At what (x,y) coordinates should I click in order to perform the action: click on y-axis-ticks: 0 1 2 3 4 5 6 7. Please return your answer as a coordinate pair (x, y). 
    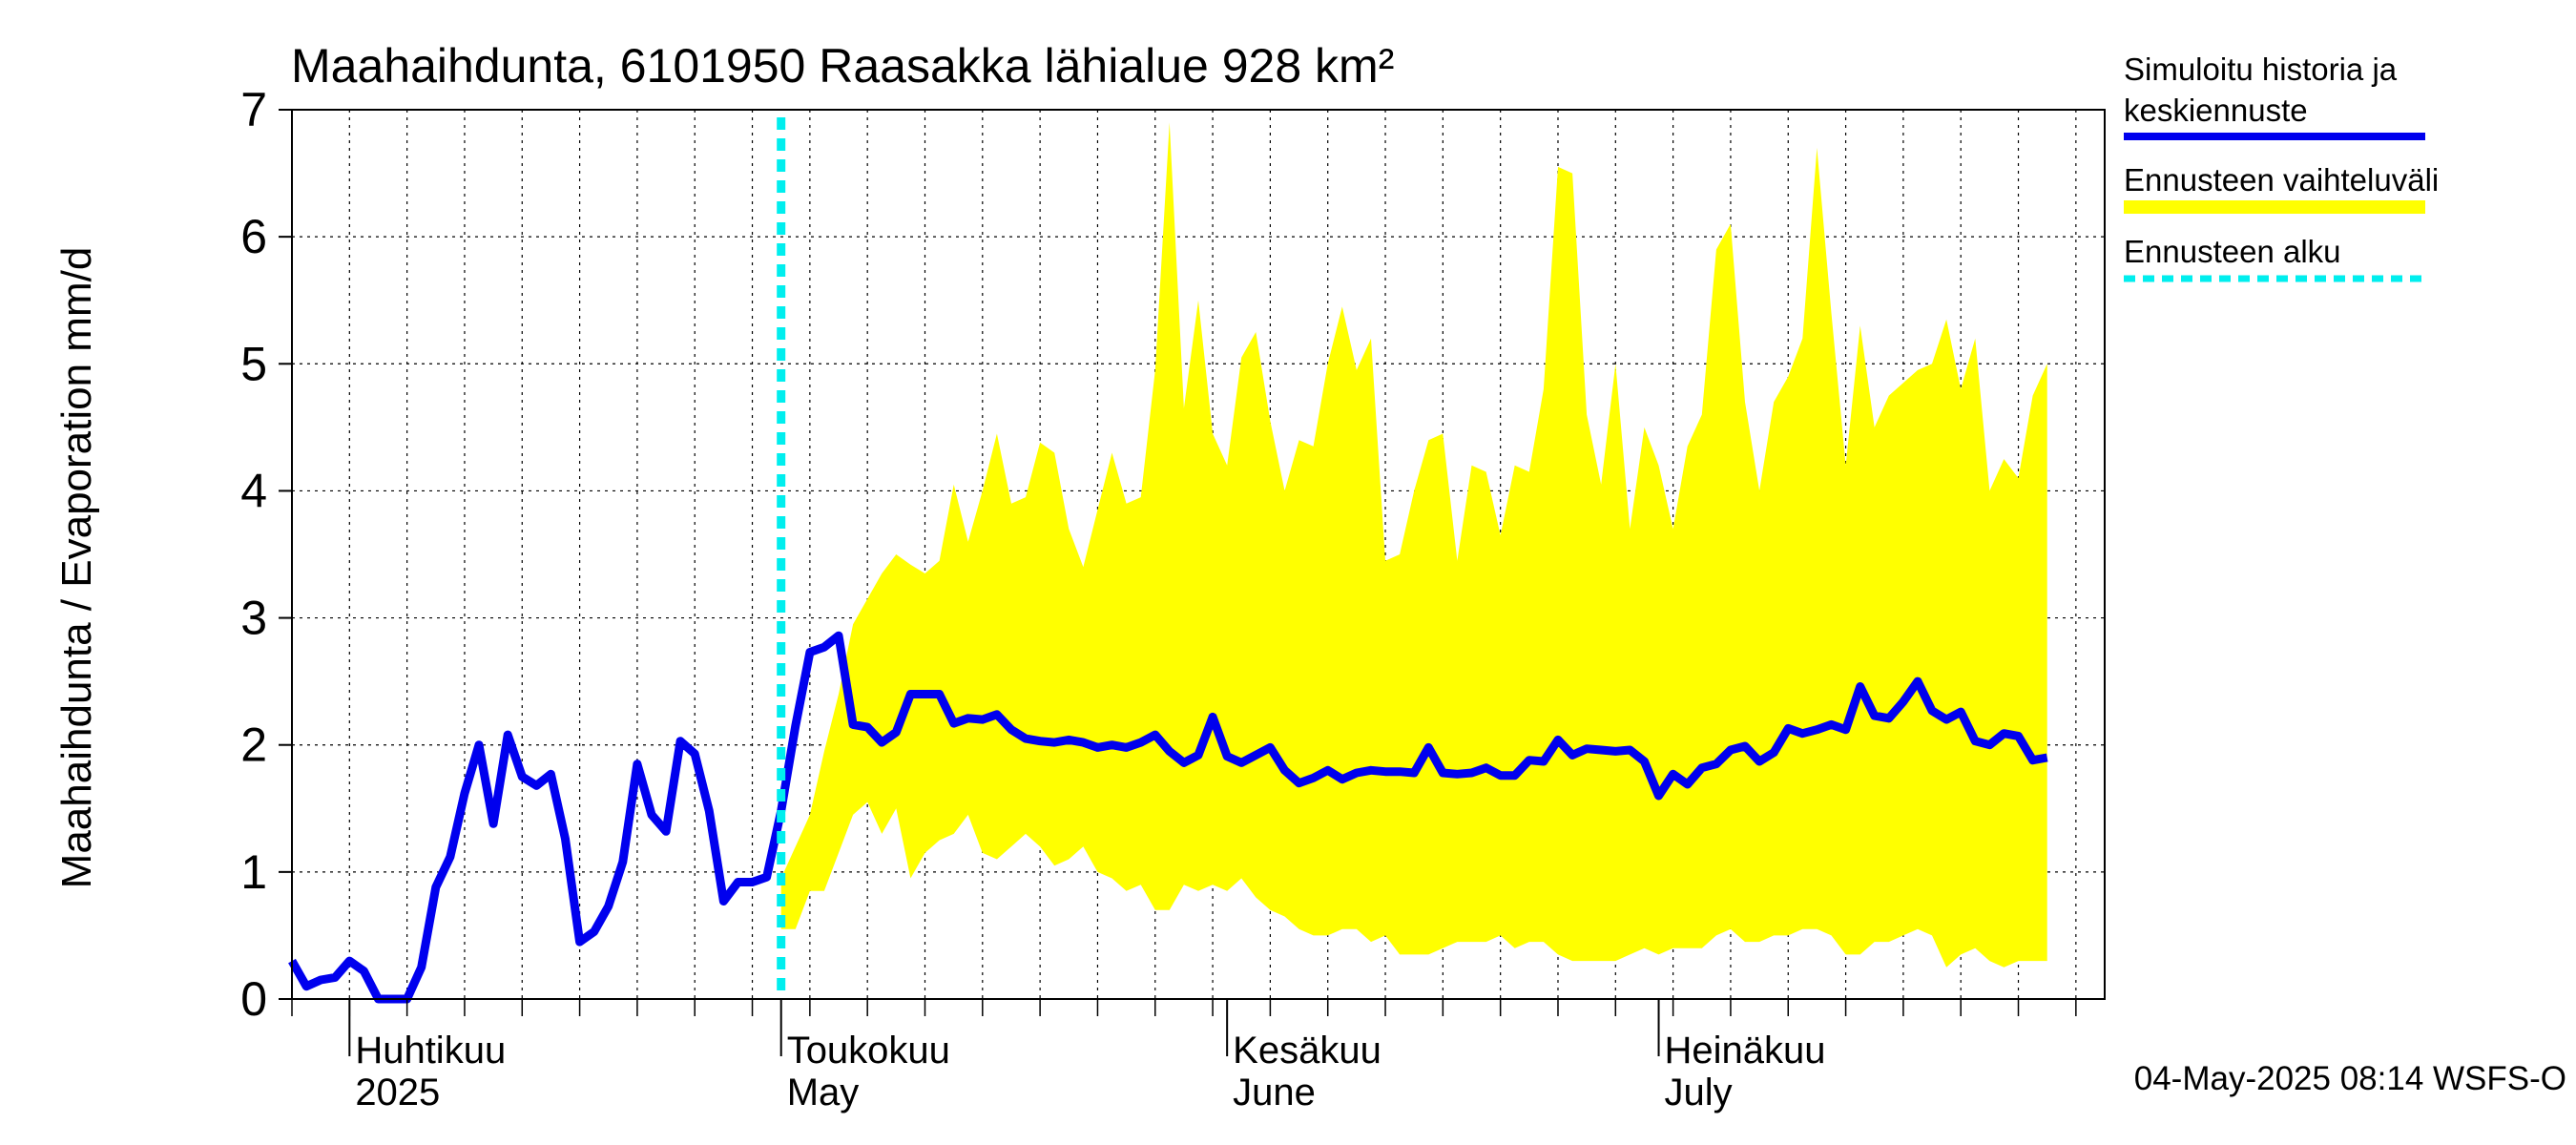
    Looking at the image, I should click on (266, 555).